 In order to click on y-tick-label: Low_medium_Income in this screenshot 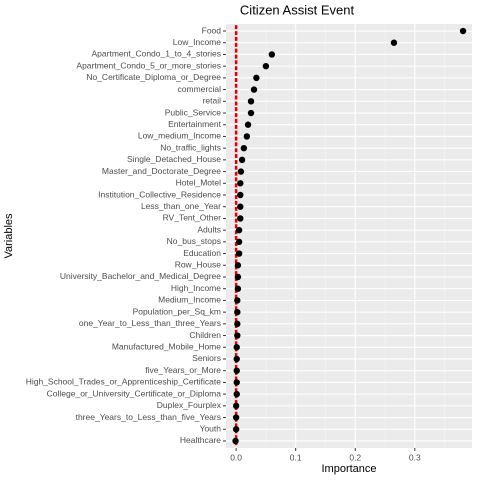, I will do `click(179, 136)`.